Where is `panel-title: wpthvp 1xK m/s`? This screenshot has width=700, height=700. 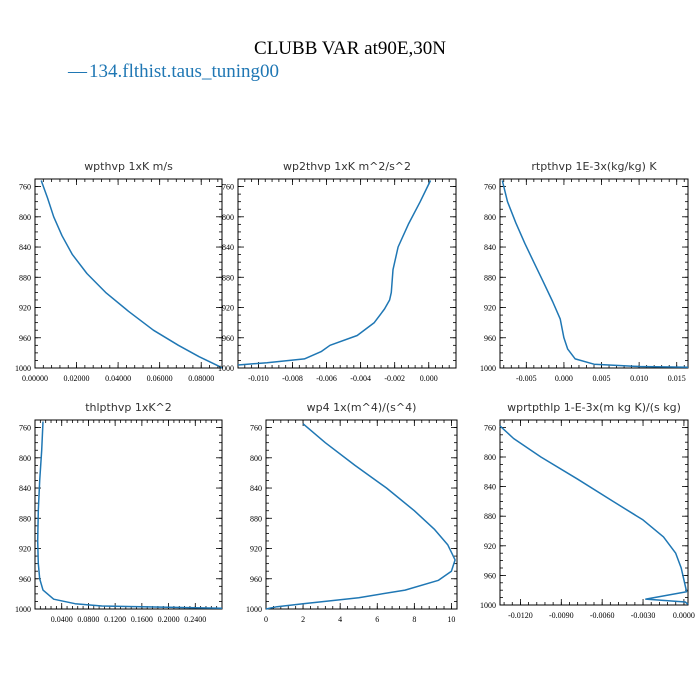 panel-title: wpthvp 1xK m/s is located at coordinates (128, 166).